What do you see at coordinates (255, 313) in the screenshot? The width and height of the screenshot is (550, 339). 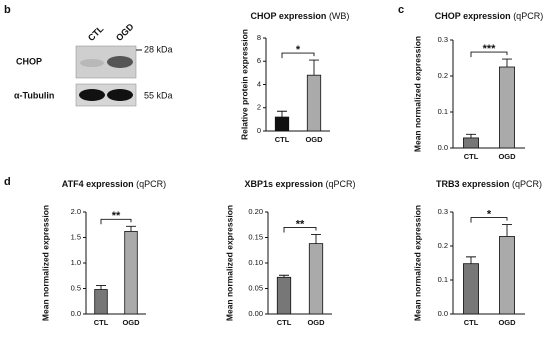 I see `y-tick-label: 0.00` at bounding box center [255, 313].